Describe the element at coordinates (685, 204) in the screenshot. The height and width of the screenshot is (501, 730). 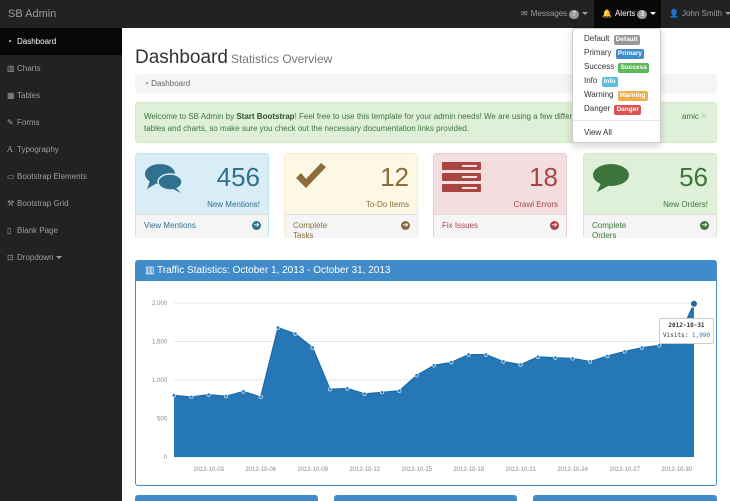
I see `orders-label: New Orders!` at that location.